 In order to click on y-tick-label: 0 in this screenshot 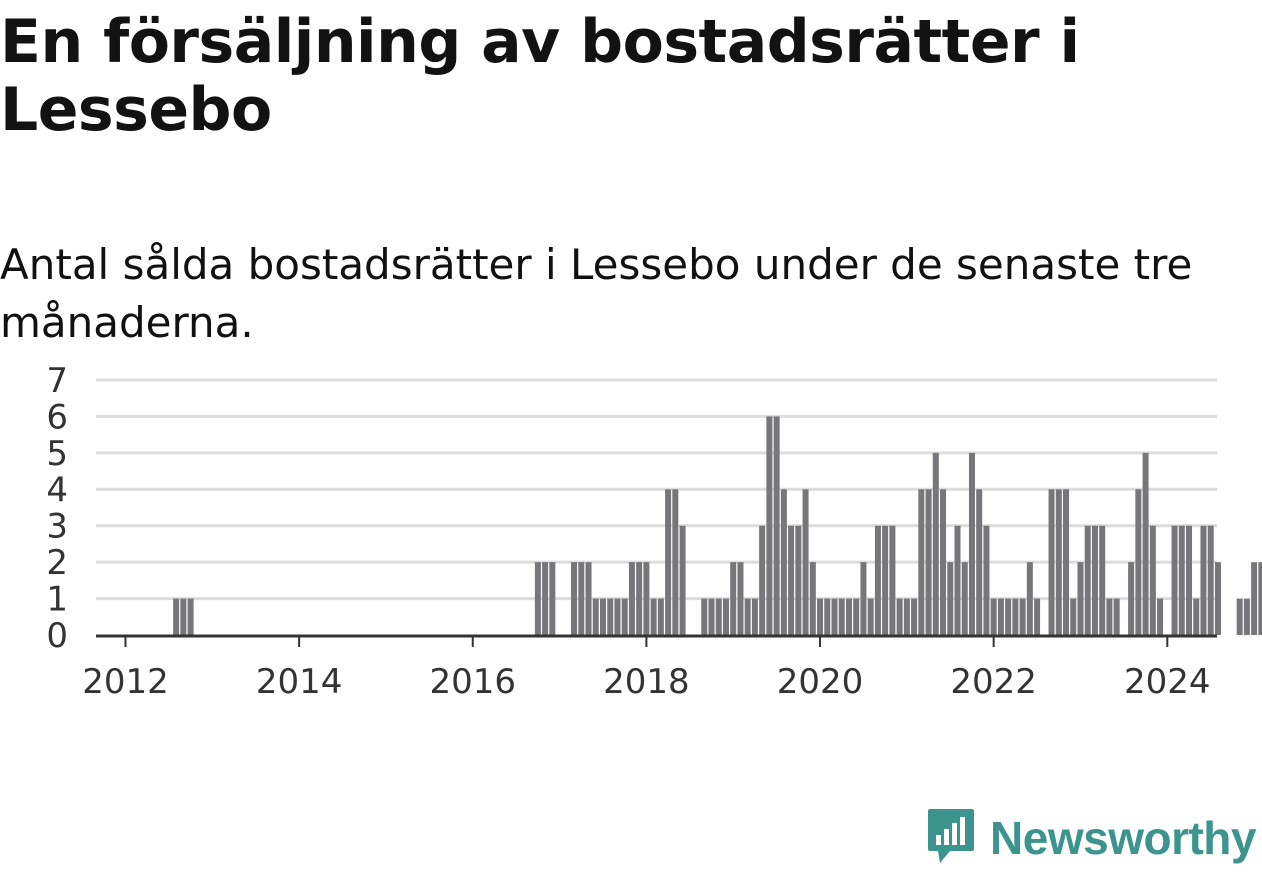, I will do `click(57, 636)`.